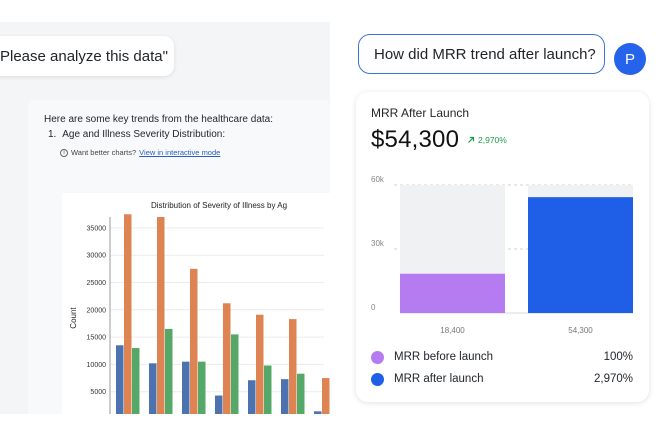 The image size is (658, 438). Describe the element at coordinates (415, 139) in the screenshot. I see `mrr-value: $54,300` at that location.